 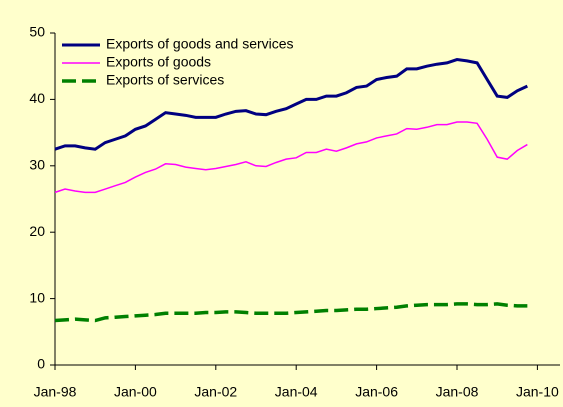 I want to click on series-line, so click(x=291, y=312).